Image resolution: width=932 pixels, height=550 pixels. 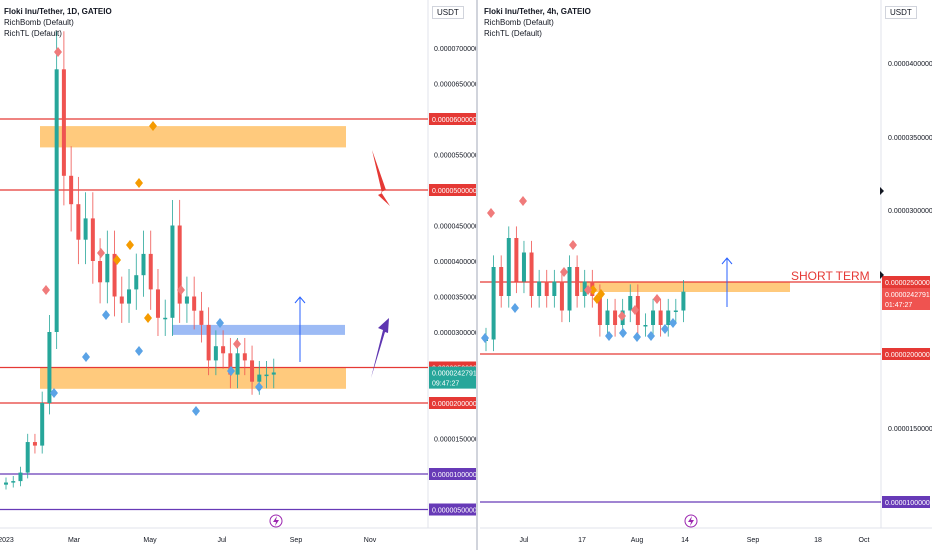 I want to click on up-arrow-icon, so click(x=380, y=348).